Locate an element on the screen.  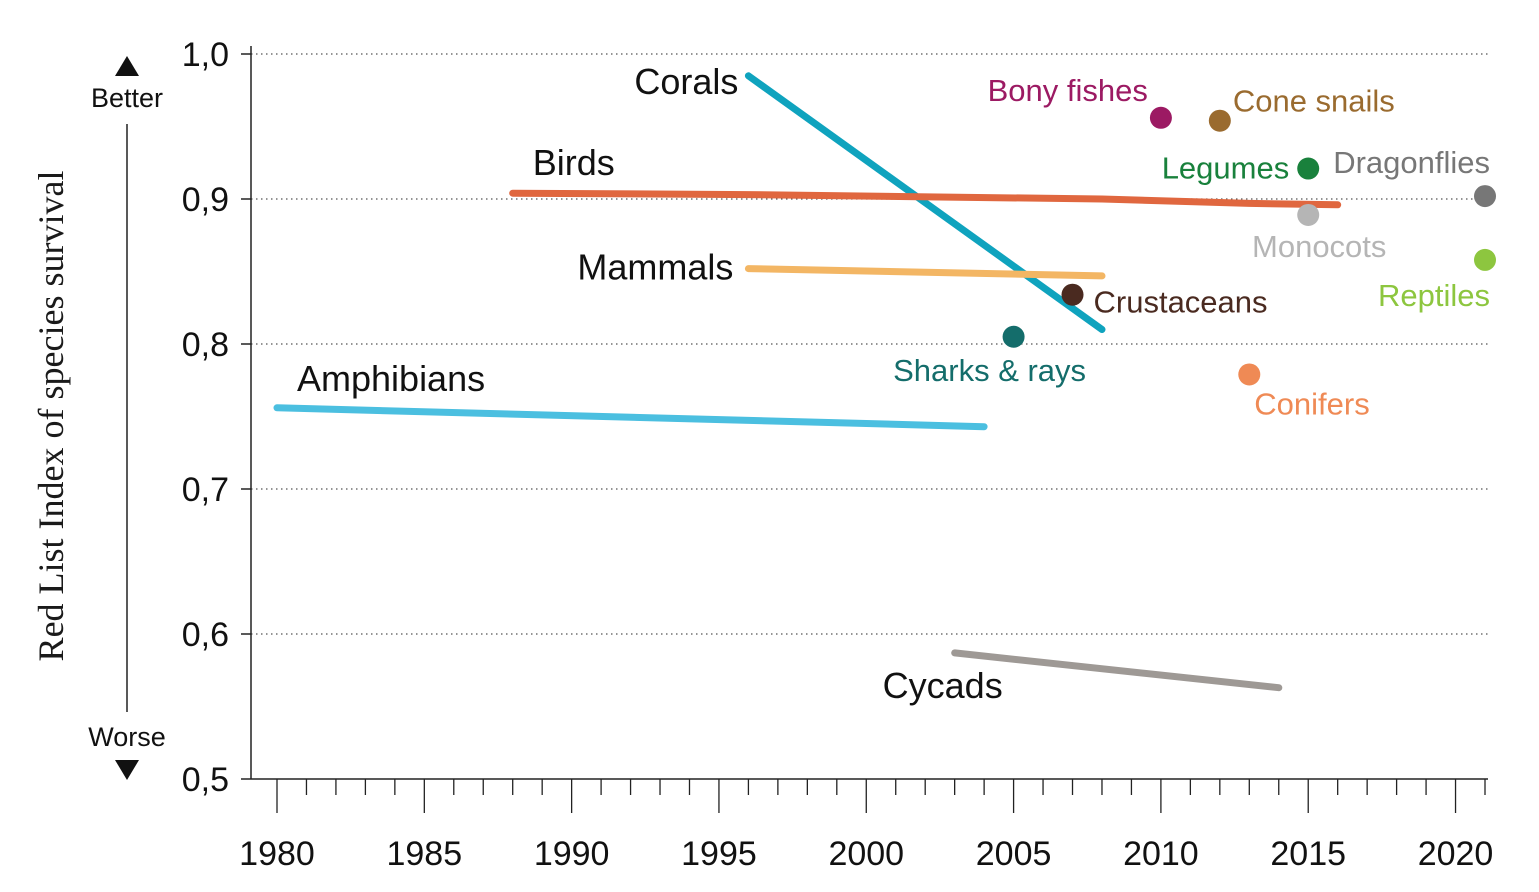
series-line-birds is located at coordinates (925, 199).